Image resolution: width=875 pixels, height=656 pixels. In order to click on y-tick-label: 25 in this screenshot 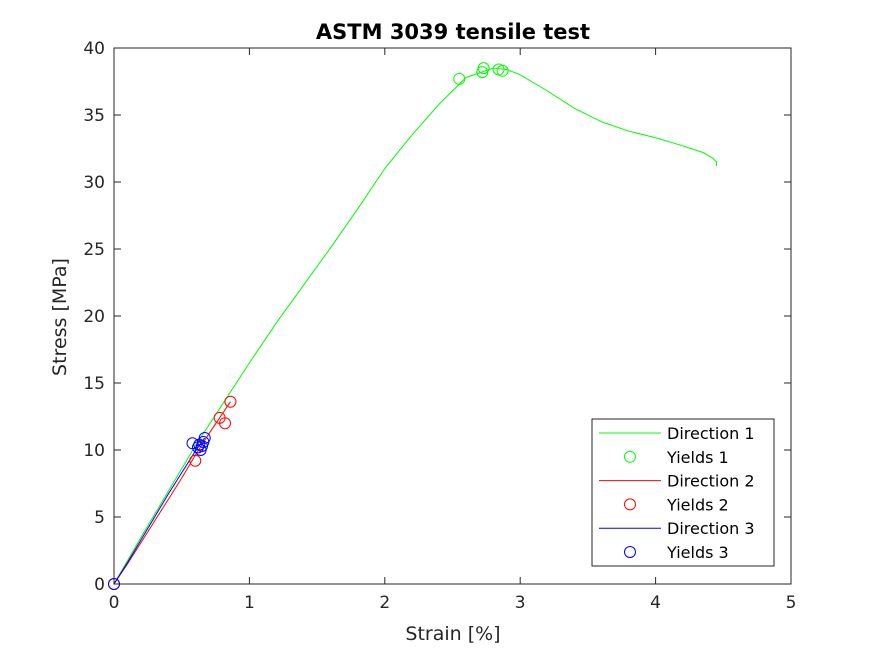, I will do `click(94, 250)`.